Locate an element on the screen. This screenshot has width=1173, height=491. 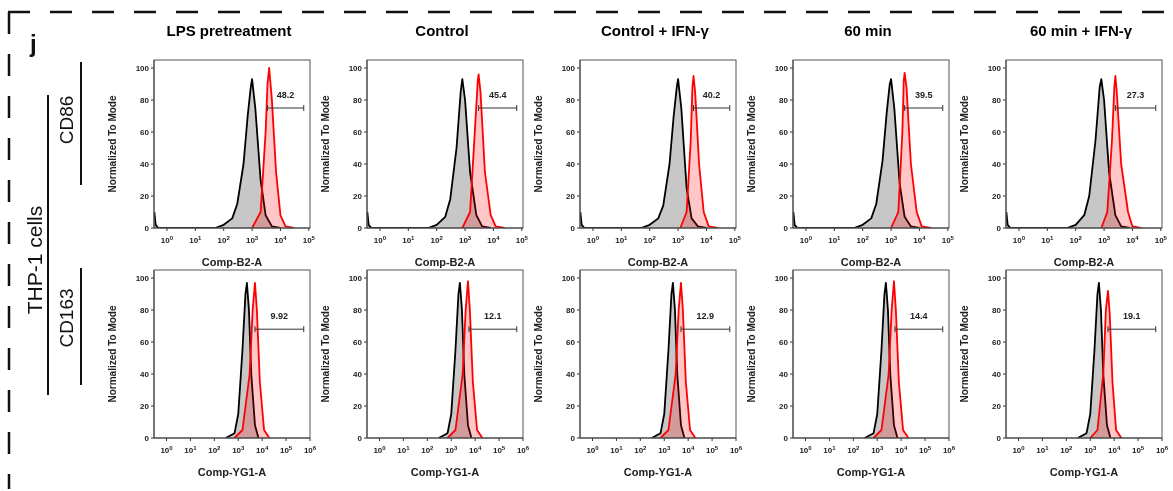
text: j is located at coordinates (33, 43).